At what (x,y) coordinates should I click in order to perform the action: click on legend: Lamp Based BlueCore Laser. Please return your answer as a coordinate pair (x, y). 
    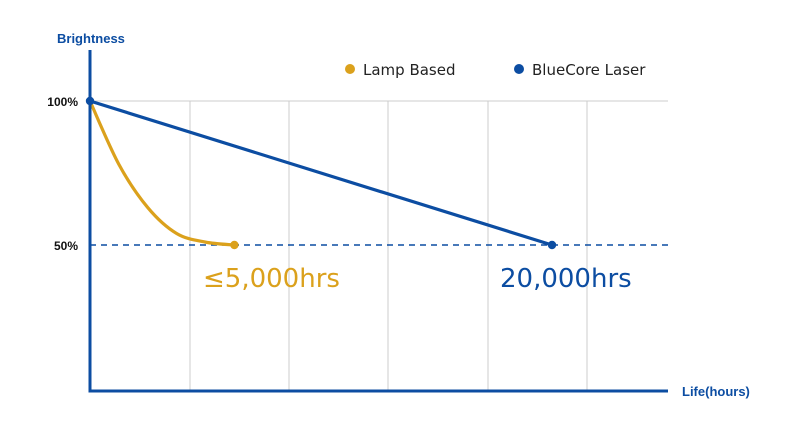
    Looking at the image, I should click on (495, 70).